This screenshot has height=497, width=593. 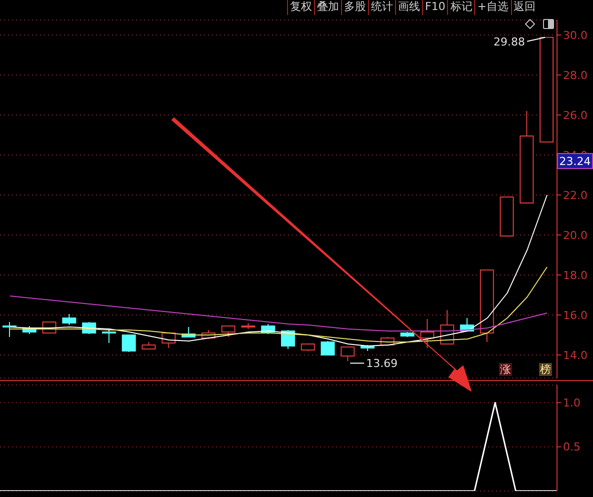 I want to click on y-tick-label: 26.0, so click(x=575, y=115).